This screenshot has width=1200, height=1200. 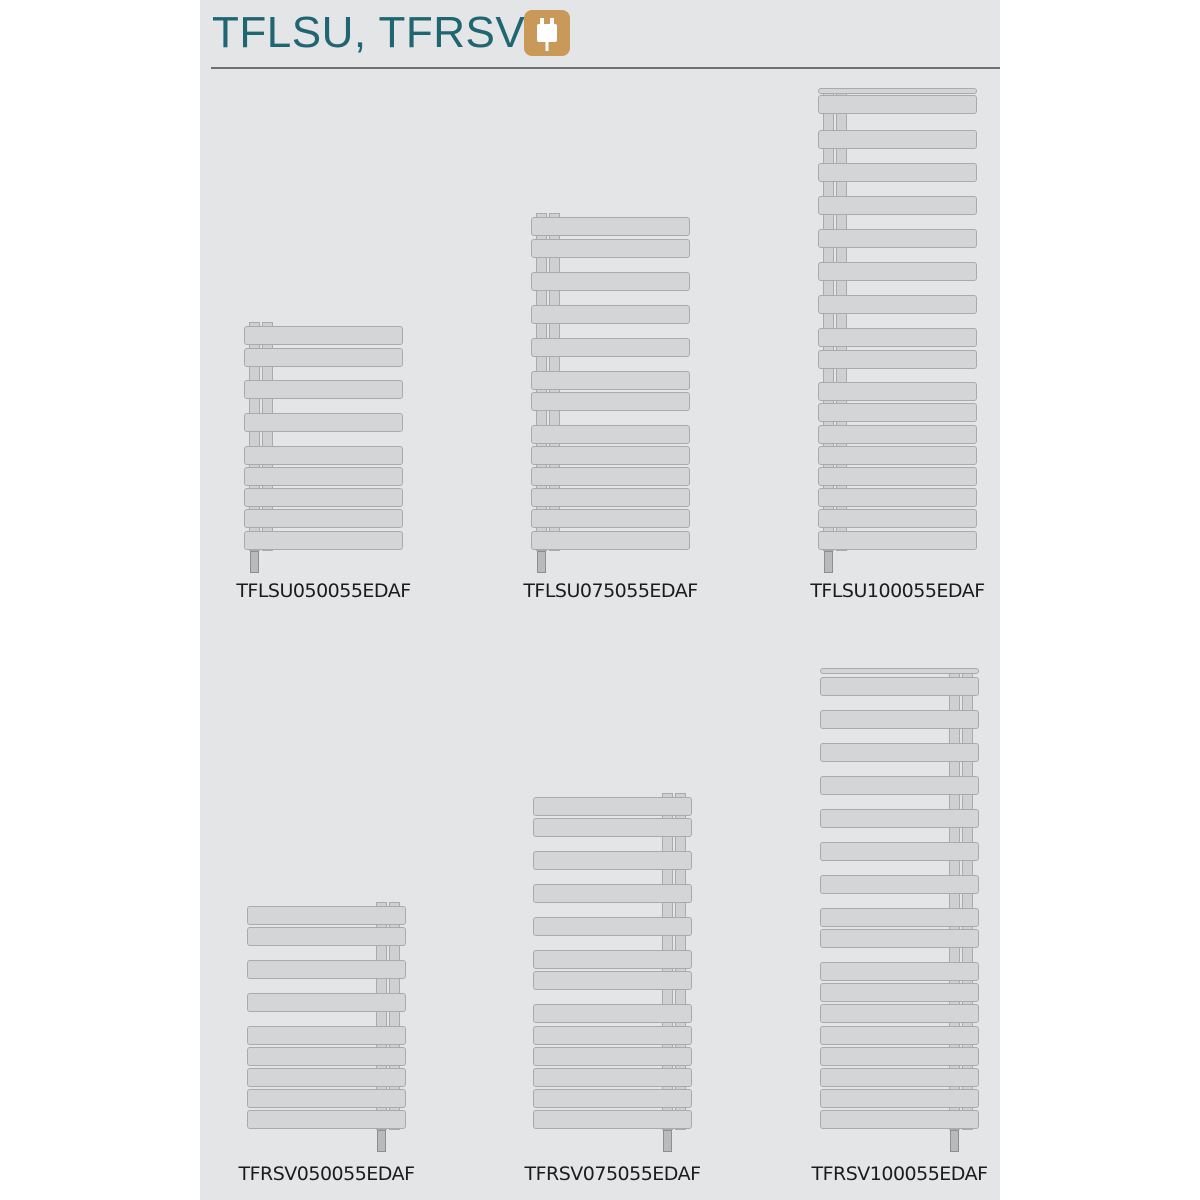 What do you see at coordinates (610, 591) in the screenshot?
I see `model-label: TFLSU075055EDAF` at bounding box center [610, 591].